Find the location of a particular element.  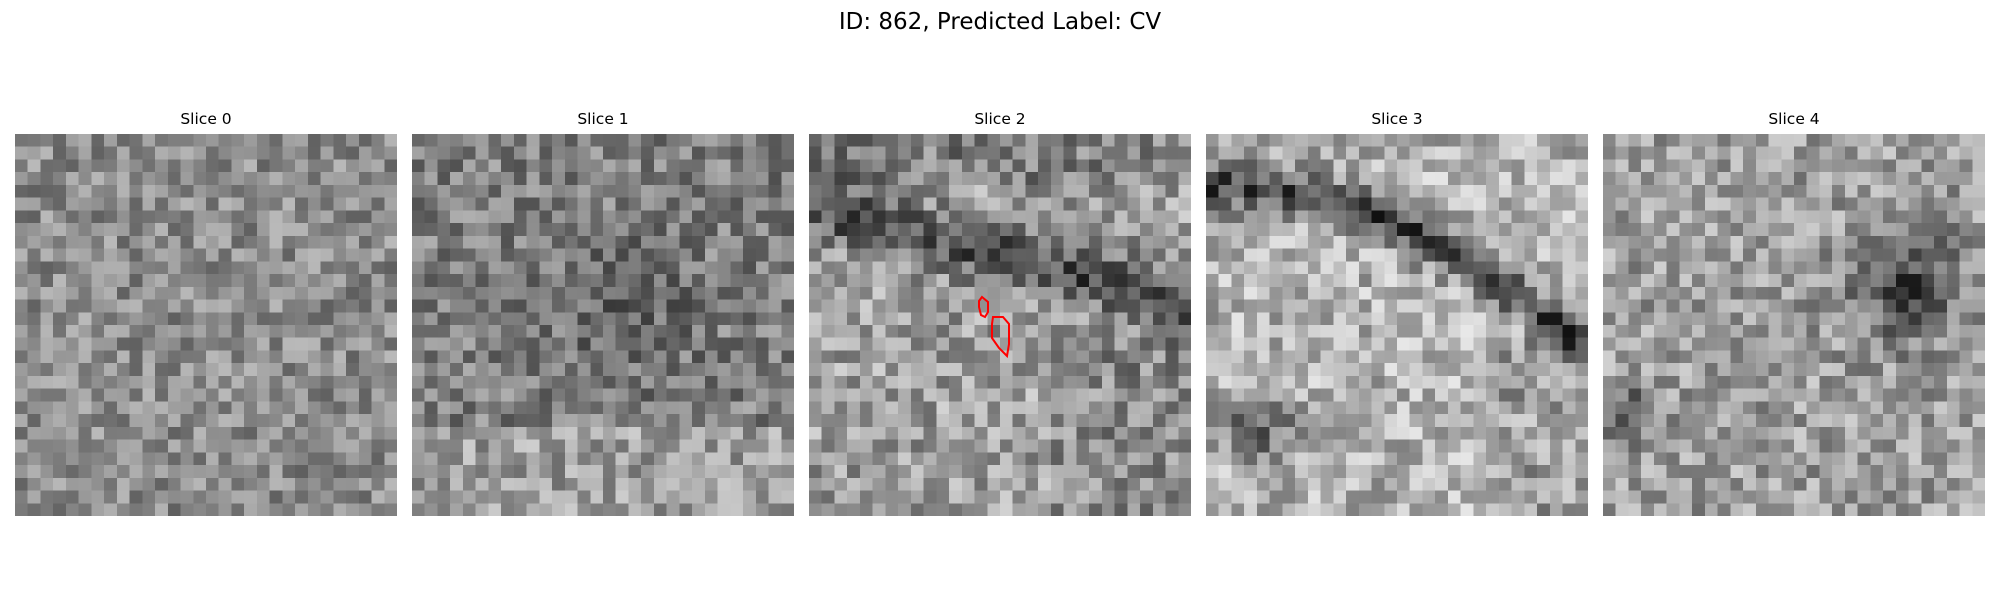

slice-2-title: Slice 2 is located at coordinates (1000, 119).